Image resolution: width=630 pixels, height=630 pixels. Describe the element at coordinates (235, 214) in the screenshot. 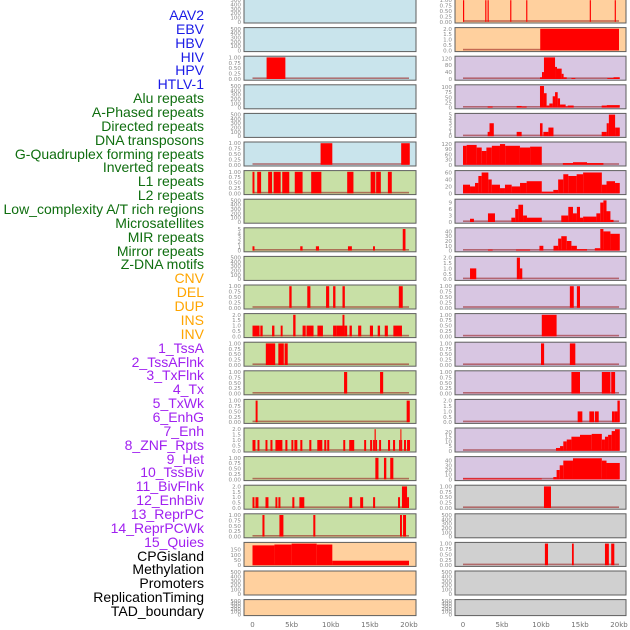

I see `y-tick-label: 200` at that location.